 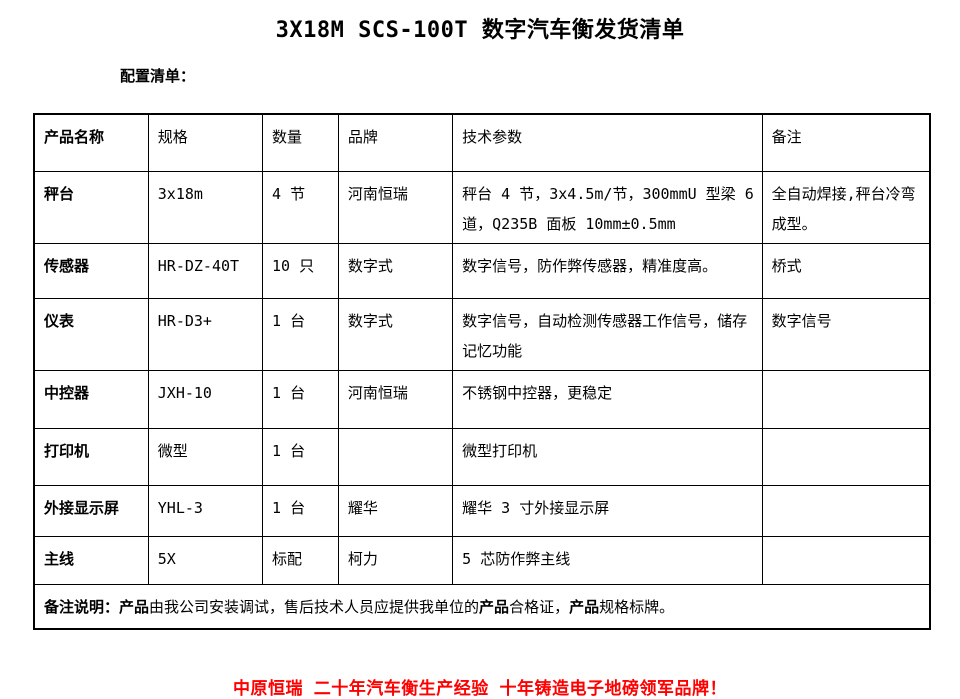 I want to click on table-row-main-cable: 主线 5X 标配 柯力 5 芯防作弊主线, so click(x=482, y=560).